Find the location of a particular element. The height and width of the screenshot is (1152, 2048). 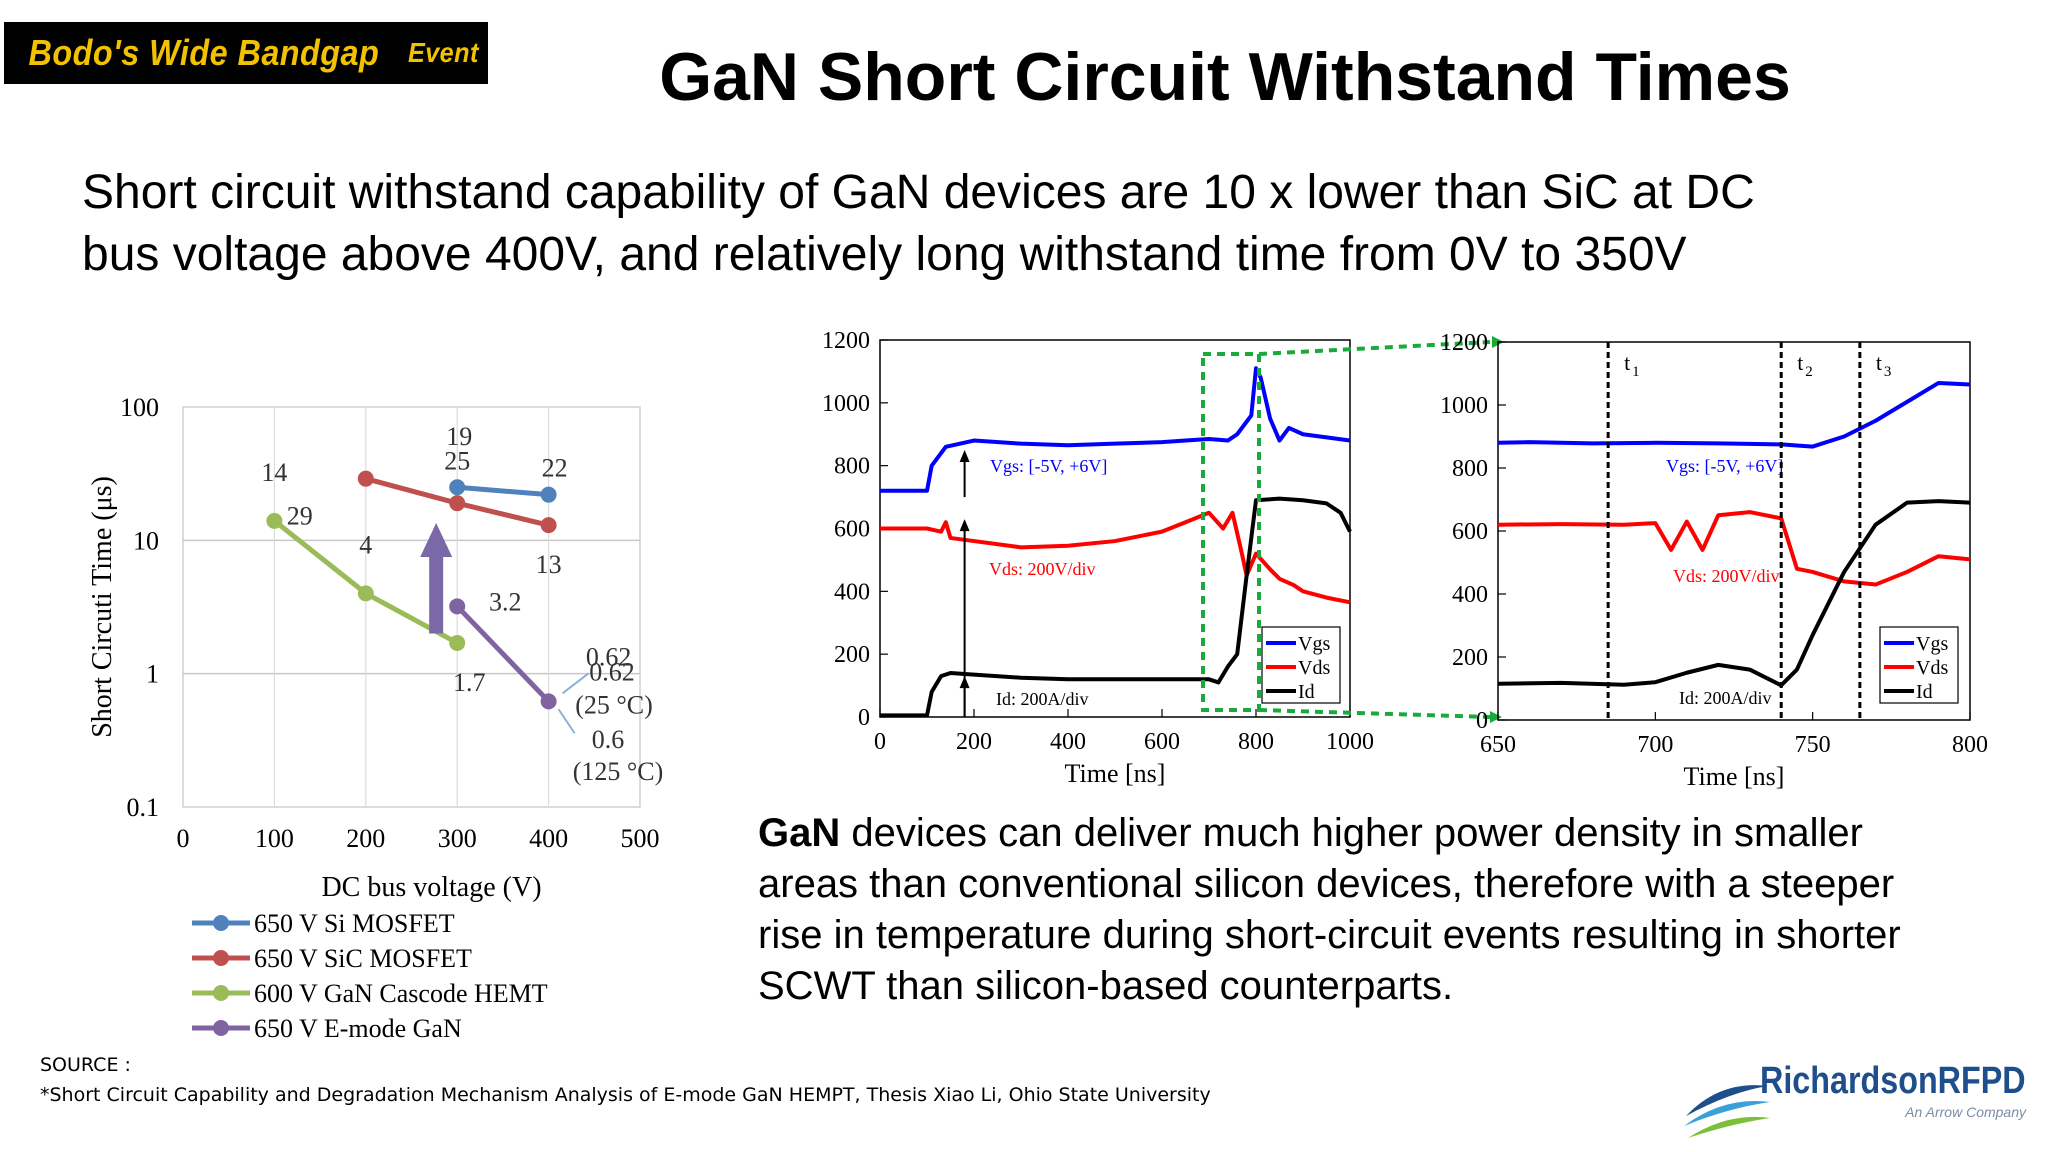

zoom-connector-head is located at coordinates (1496, 717).